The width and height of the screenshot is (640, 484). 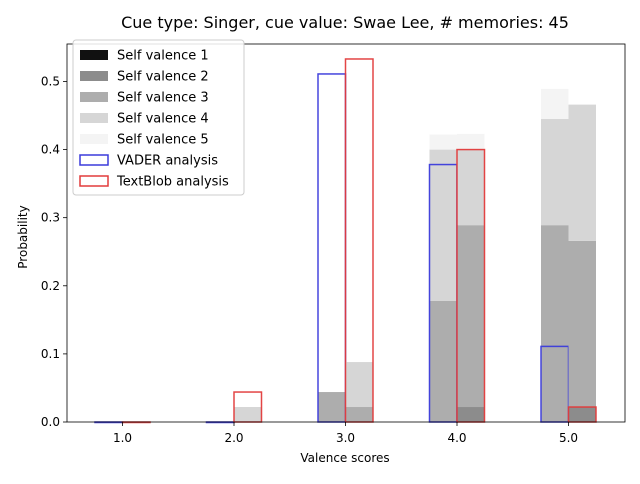 What do you see at coordinates (163, 140) in the screenshot?
I see `legend-label: Self valence 5` at bounding box center [163, 140].